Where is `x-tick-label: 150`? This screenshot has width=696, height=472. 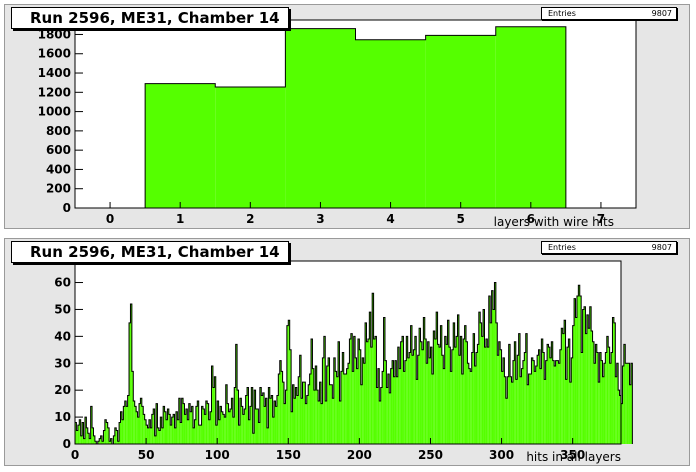
x-tick-label: 150 is located at coordinates (288, 455).